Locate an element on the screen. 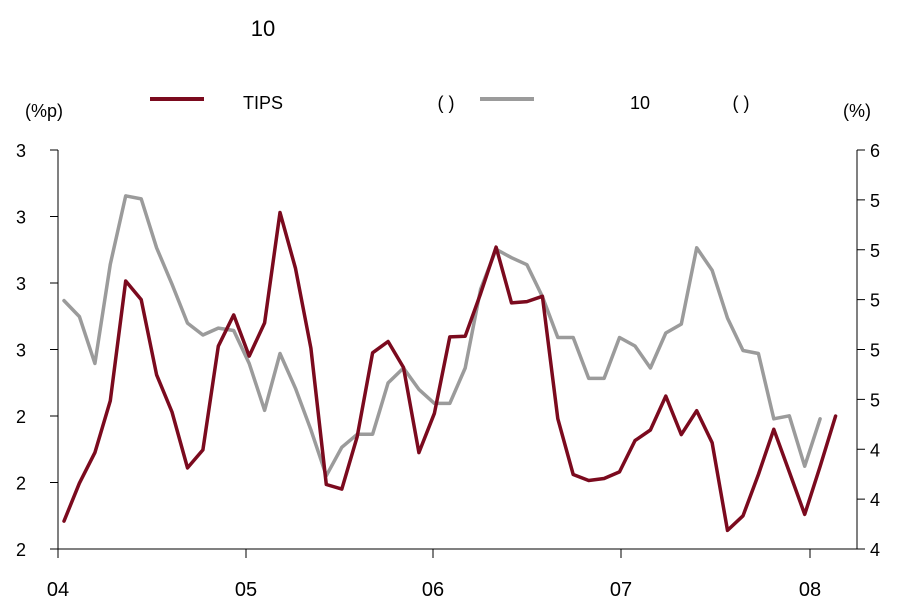 The image size is (897, 603). legend-label-tips: TIPS is located at coordinates (263, 103).